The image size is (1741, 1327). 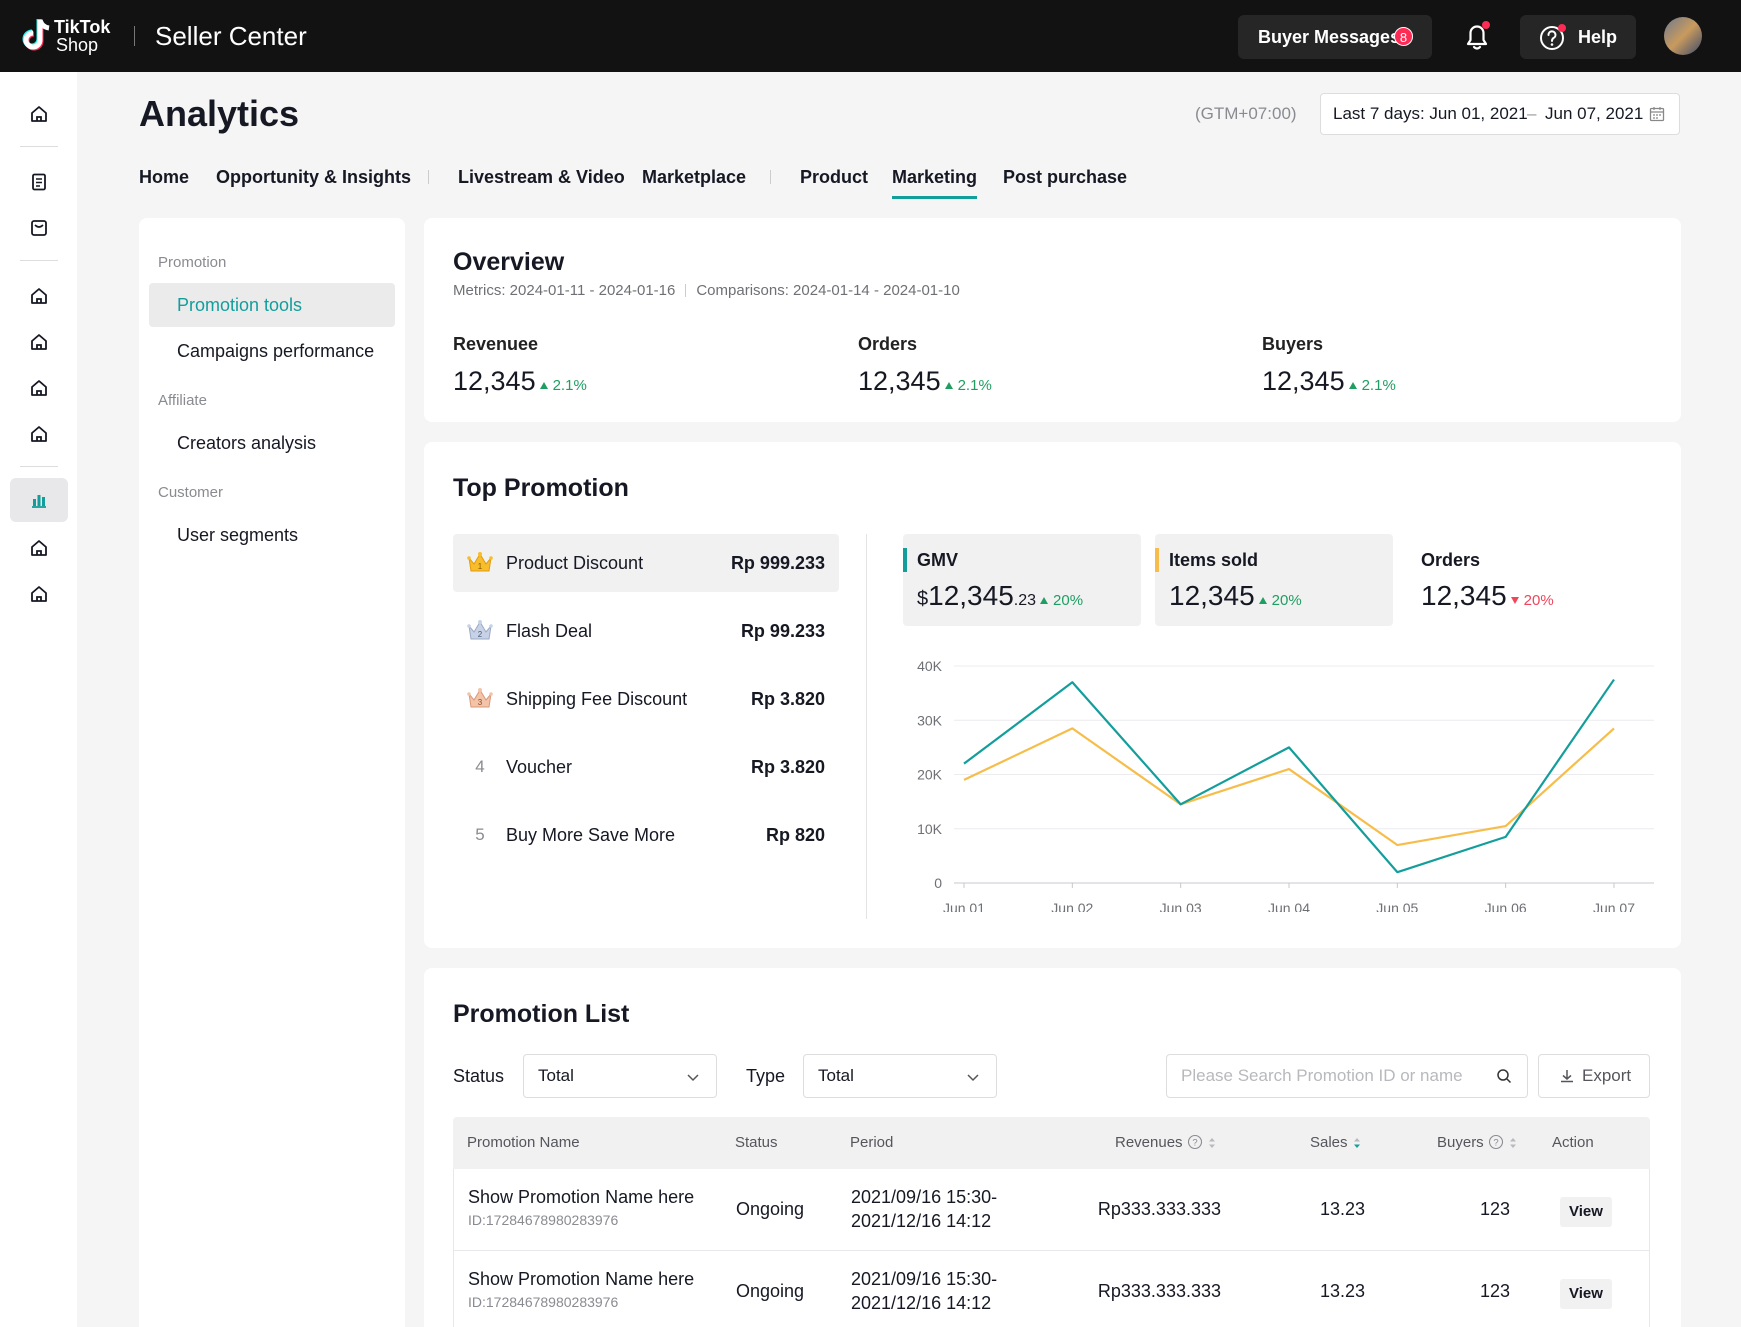 What do you see at coordinates (1514, 600) in the screenshot?
I see `down-arrow-icon` at bounding box center [1514, 600].